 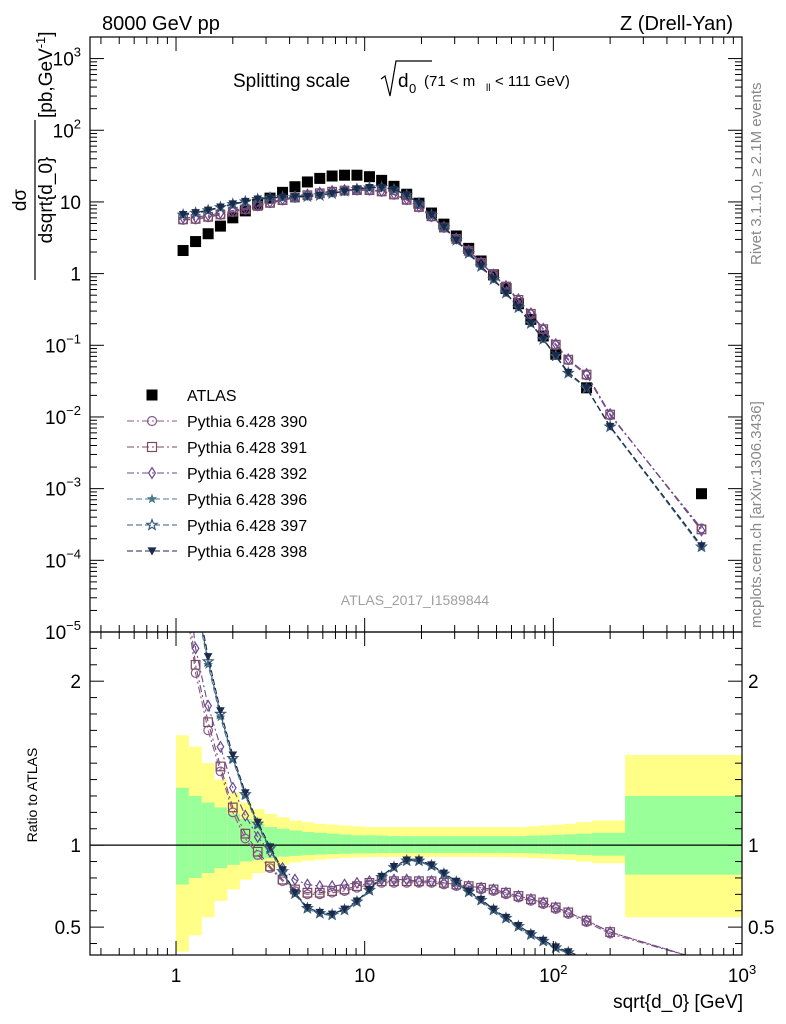 What do you see at coordinates (403, 81) in the screenshot?
I see `title-symbol: d` at bounding box center [403, 81].